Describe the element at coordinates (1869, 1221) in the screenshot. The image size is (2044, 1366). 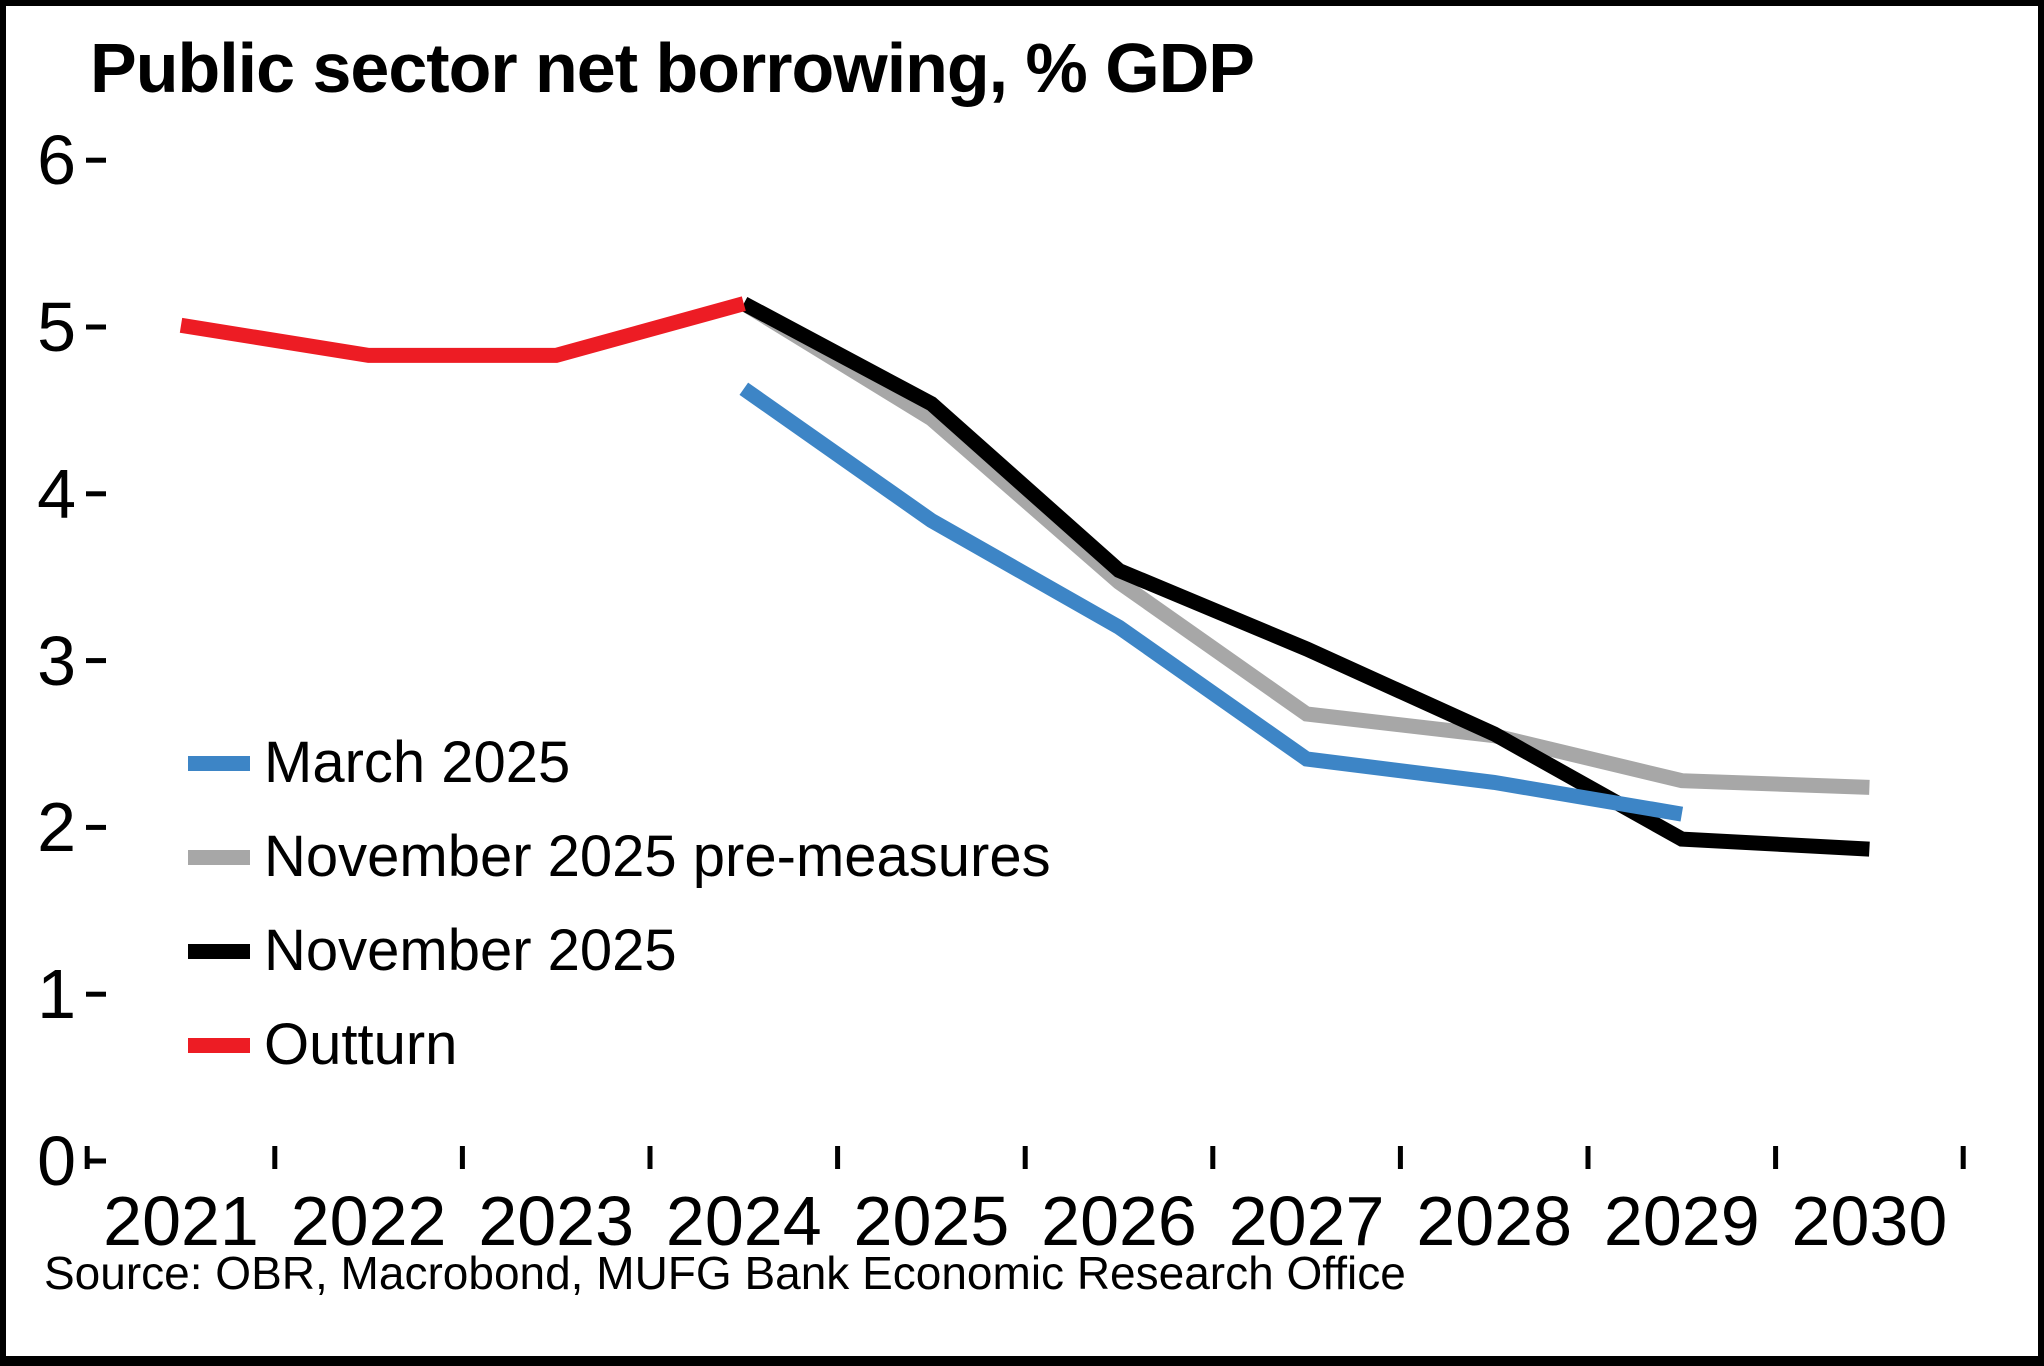
I see `x-tick-label-year: 2030` at that location.